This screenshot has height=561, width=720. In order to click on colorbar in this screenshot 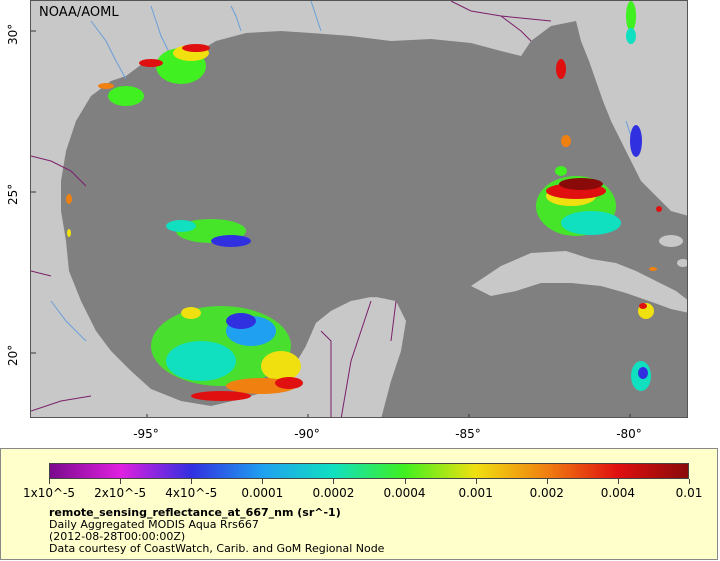, I will do `click(369, 471)`.